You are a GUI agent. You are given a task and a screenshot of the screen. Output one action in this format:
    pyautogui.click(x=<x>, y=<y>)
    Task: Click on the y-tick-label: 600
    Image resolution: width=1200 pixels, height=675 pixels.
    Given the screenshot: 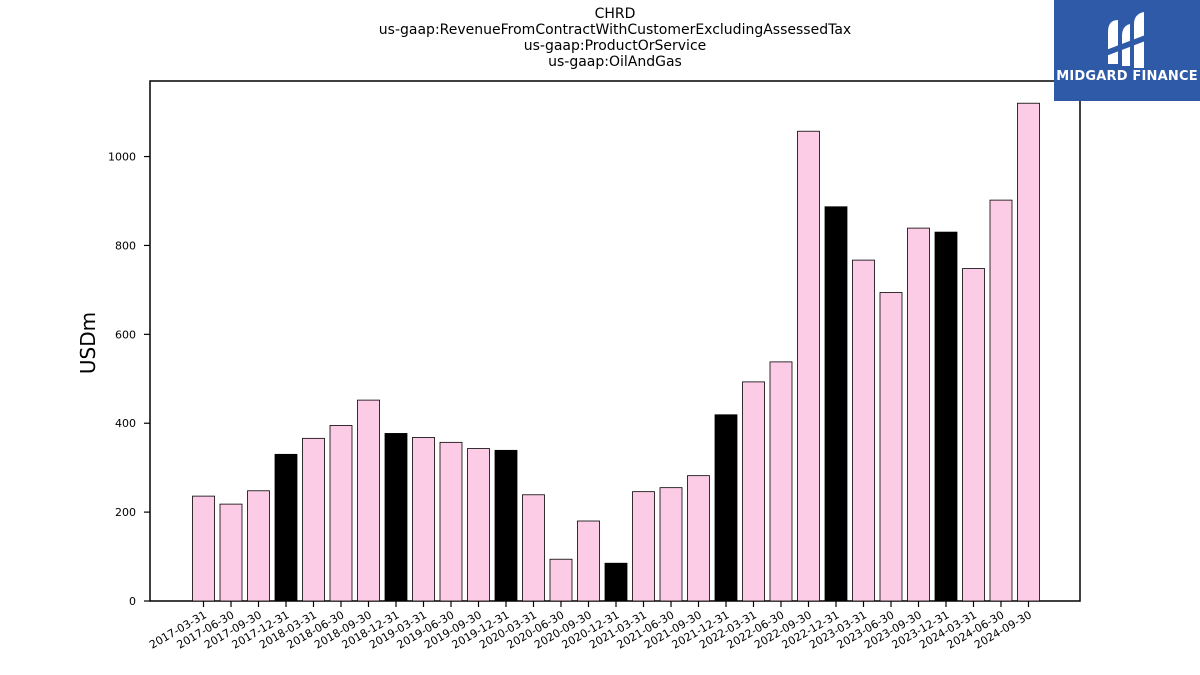 What is the action you would take?
    pyautogui.click(x=125, y=334)
    